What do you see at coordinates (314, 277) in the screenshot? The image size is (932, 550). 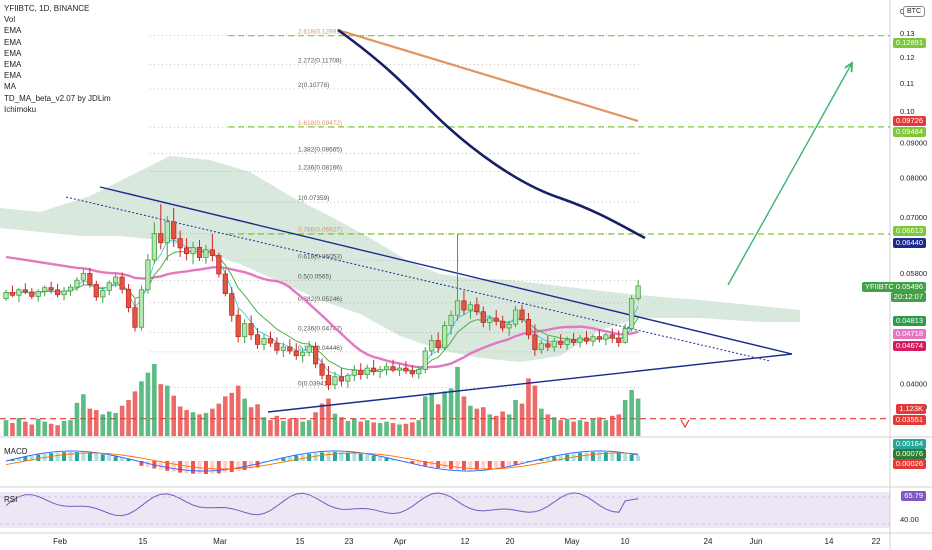 I see `fib-level-label: 0.5(0.0565)` at bounding box center [314, 277].